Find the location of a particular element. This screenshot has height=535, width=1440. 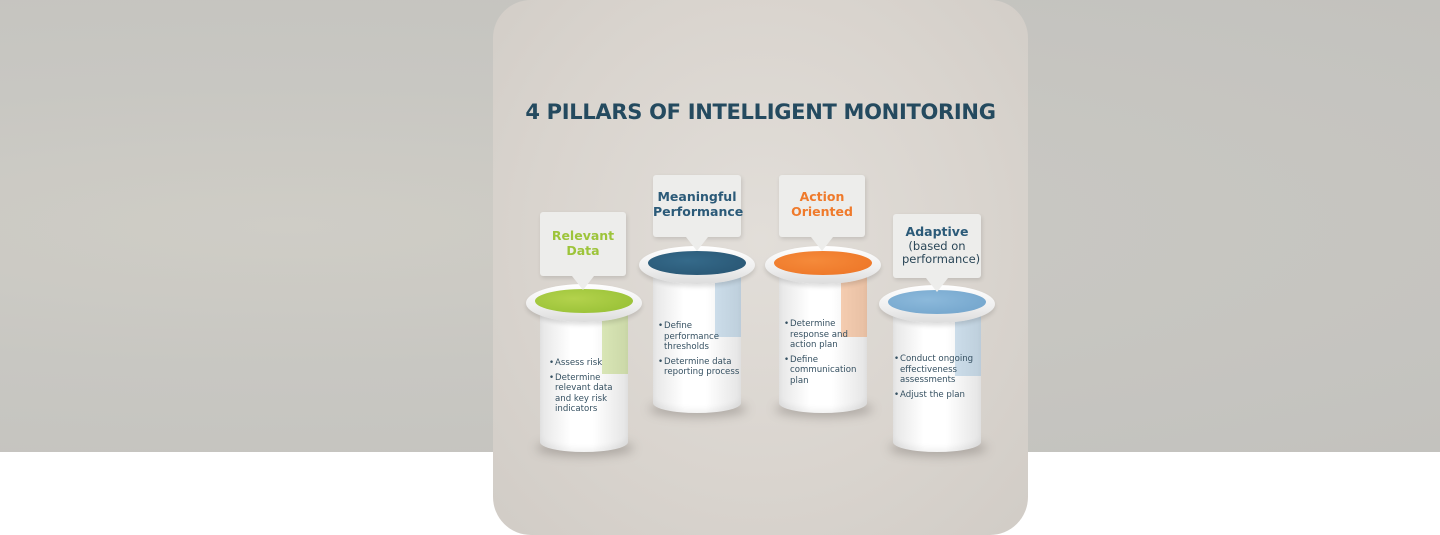

pillar-heading-line: Oriented is located at coordinates (822, 211).